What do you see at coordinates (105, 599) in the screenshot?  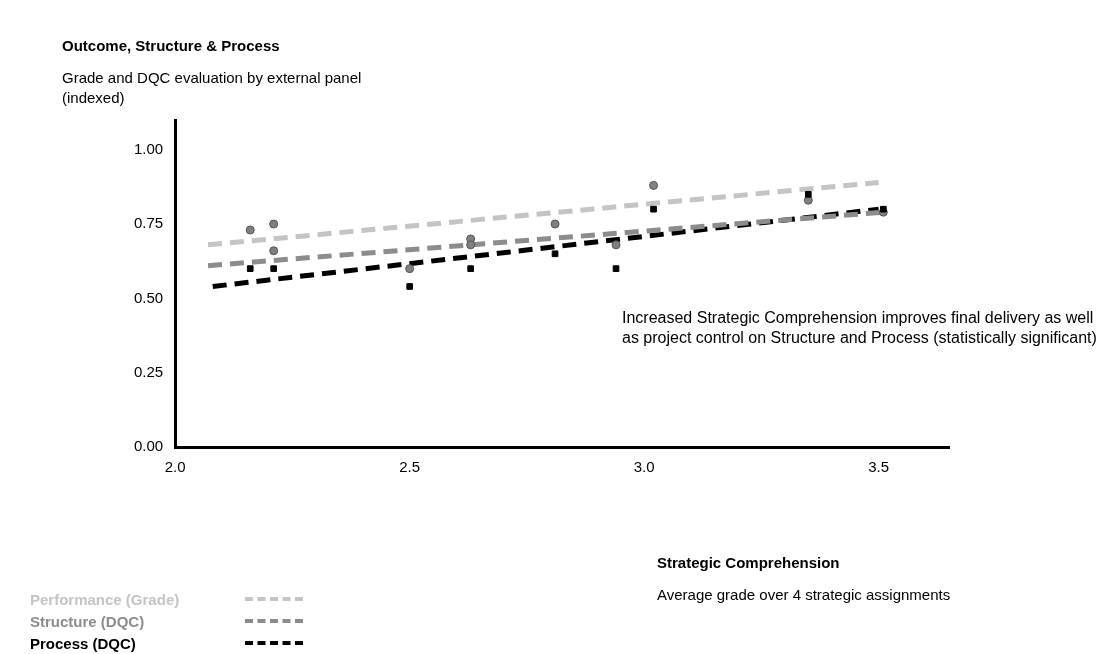 I see `text: Performance (Grade)` at bounding box center [105, 599].